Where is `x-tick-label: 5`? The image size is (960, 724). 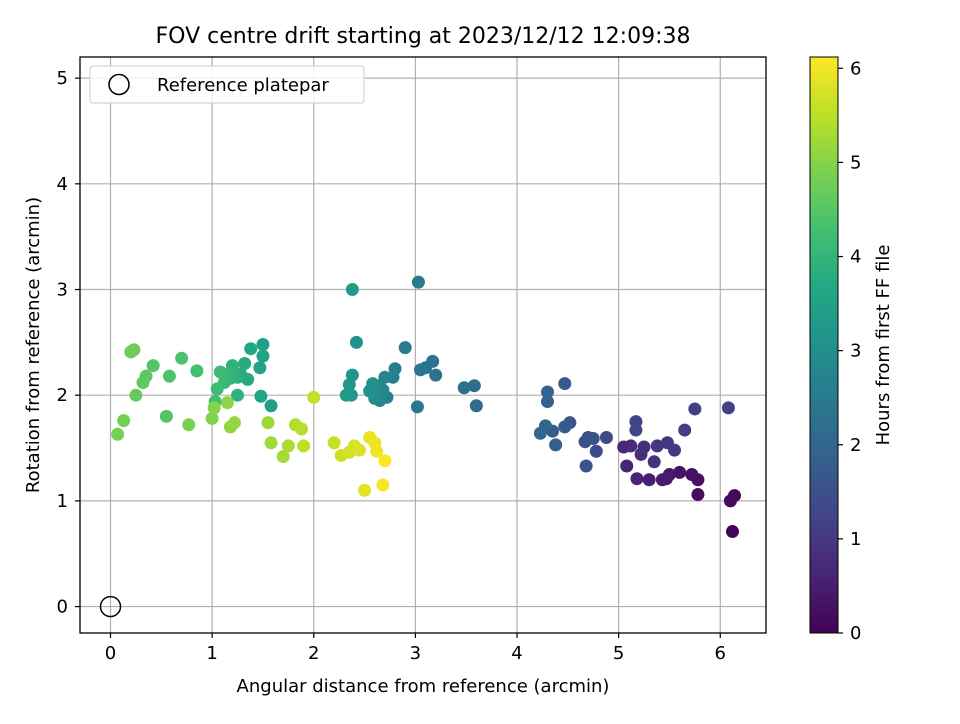
x-tick-label: 5 is located at coordinates (618, 653).